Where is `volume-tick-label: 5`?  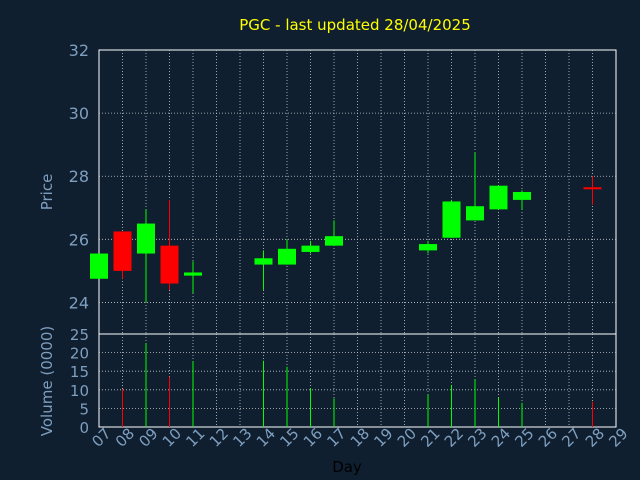
volume-tick-label: 5 is located at coordinates (84, 409).